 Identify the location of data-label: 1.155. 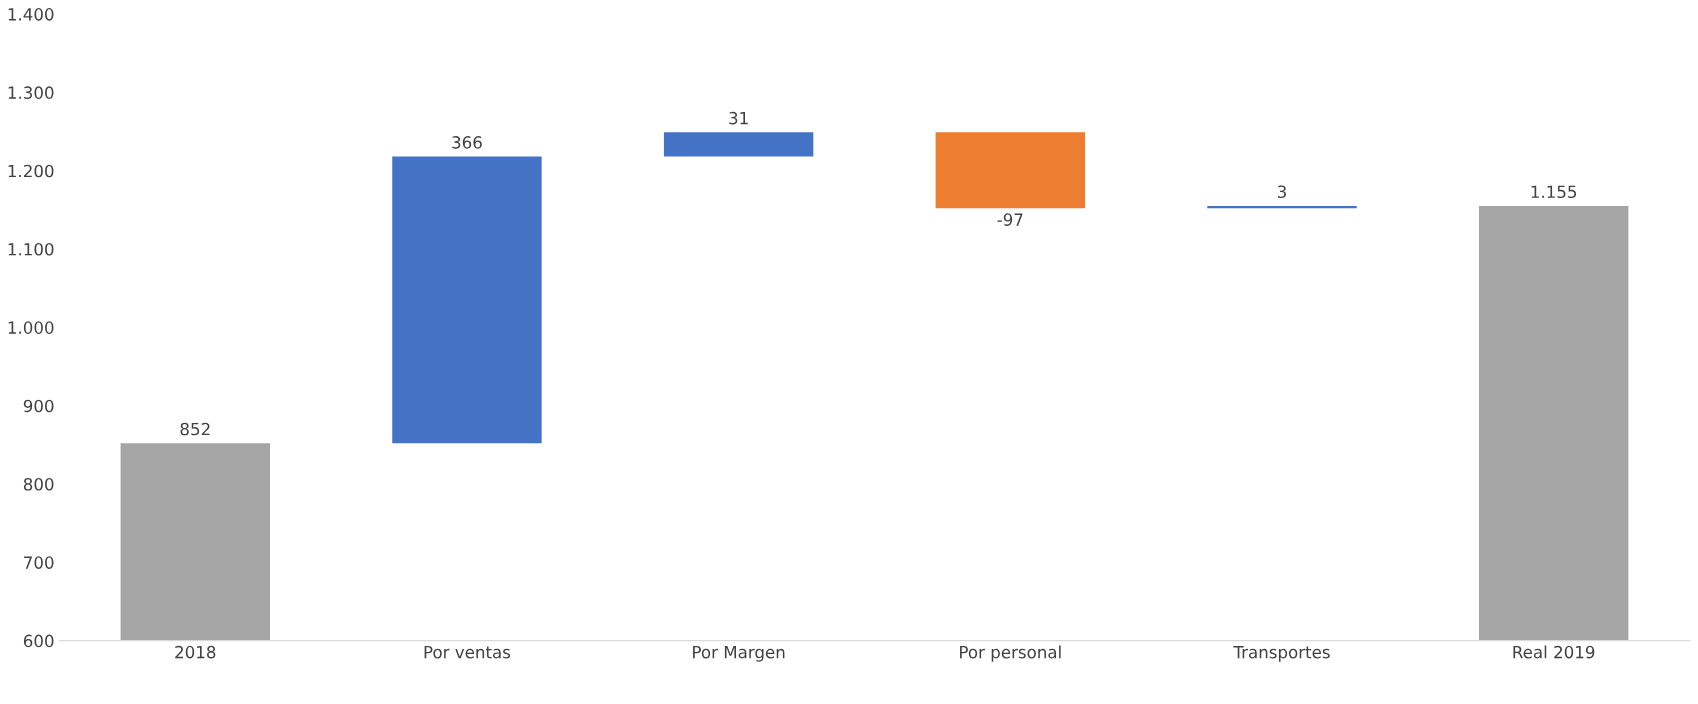
(1554, 192).